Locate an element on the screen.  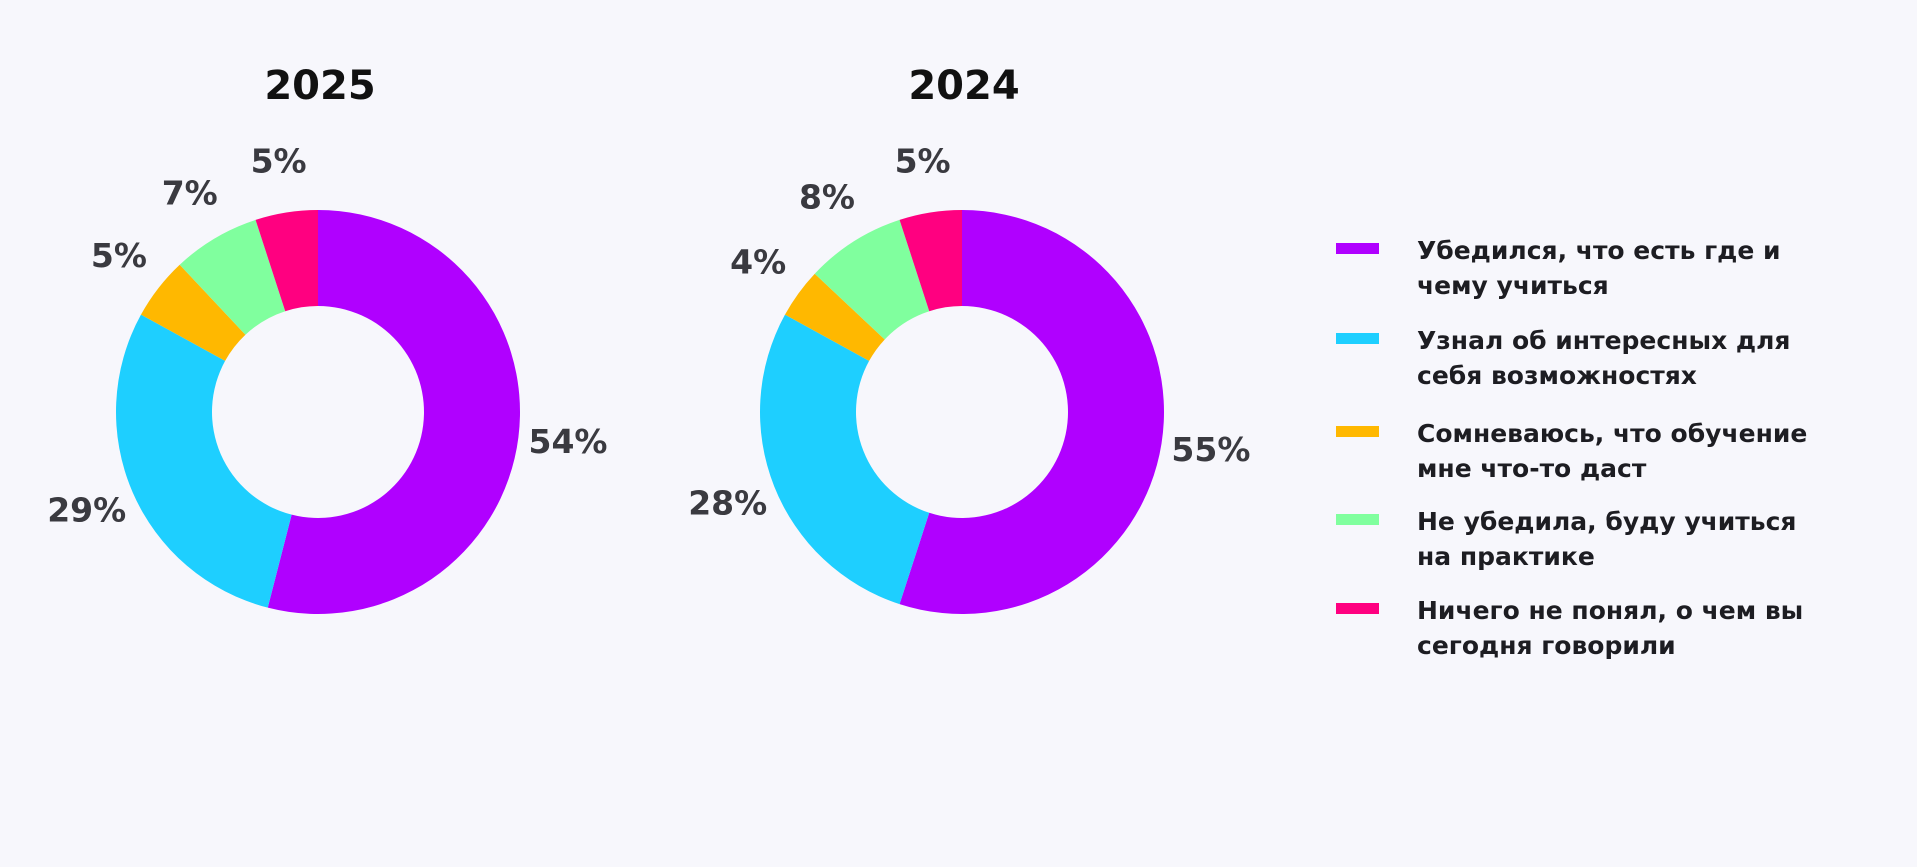
chart-title: 2024 is located at coordinates (963, 86).